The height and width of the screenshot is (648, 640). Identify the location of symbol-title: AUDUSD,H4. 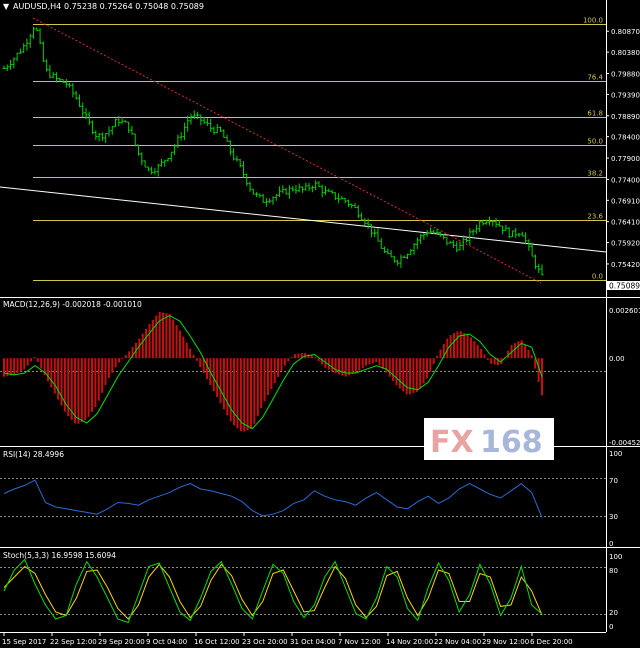
(37, 6).